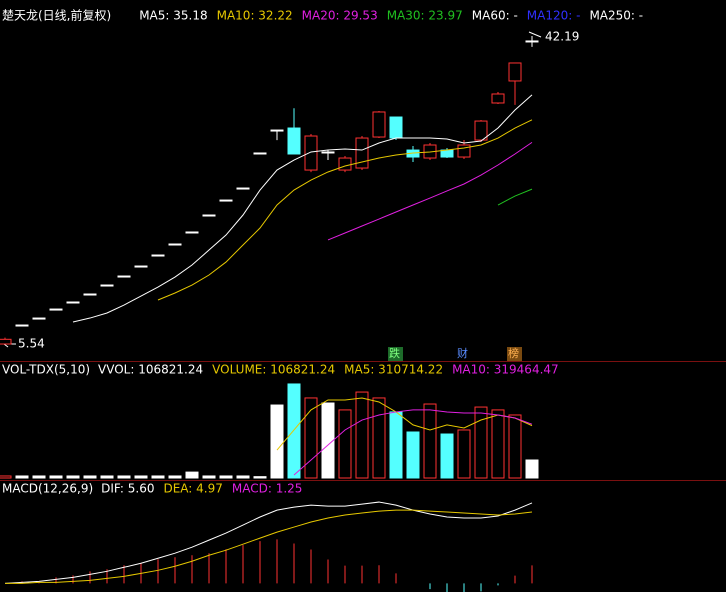  I want to click on legend-item: MA250: -, so click(616, 16).